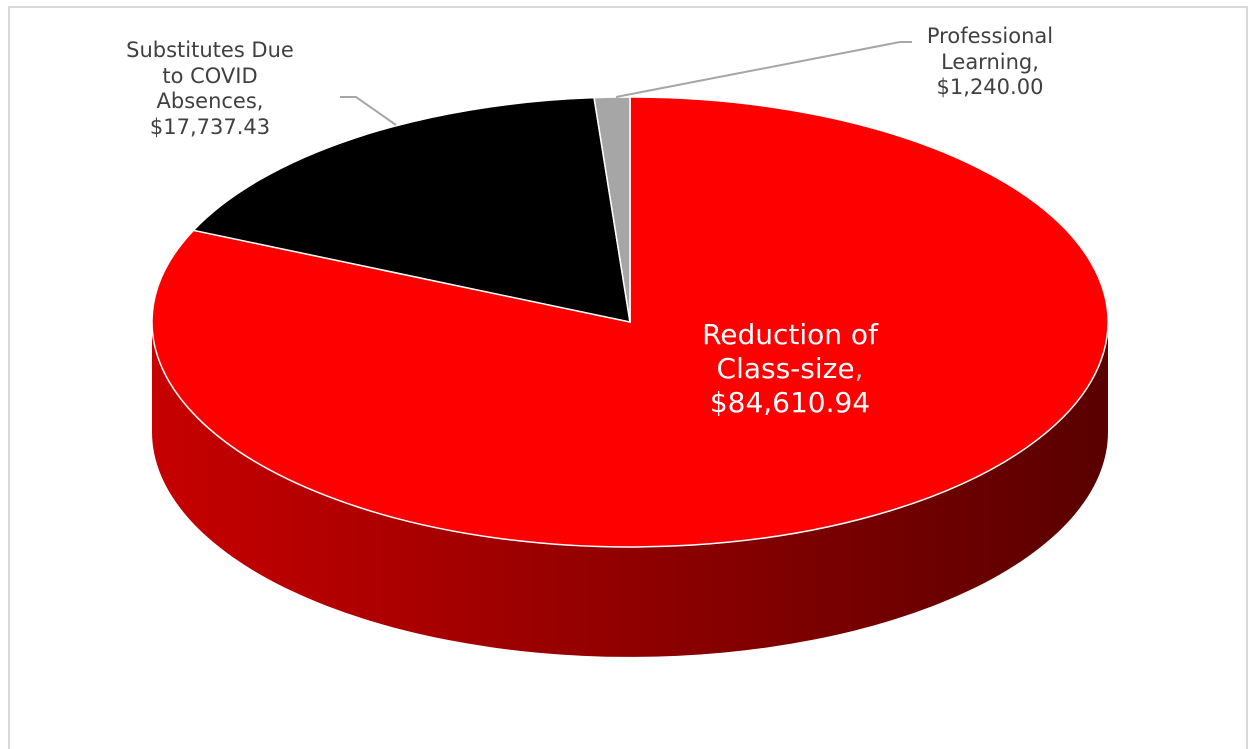 The height and width of the screenshot is (749, 1248). Describe the element at coordinates (990, 49) in the screenshot. I see `label-category: Professional Learning` at that location.